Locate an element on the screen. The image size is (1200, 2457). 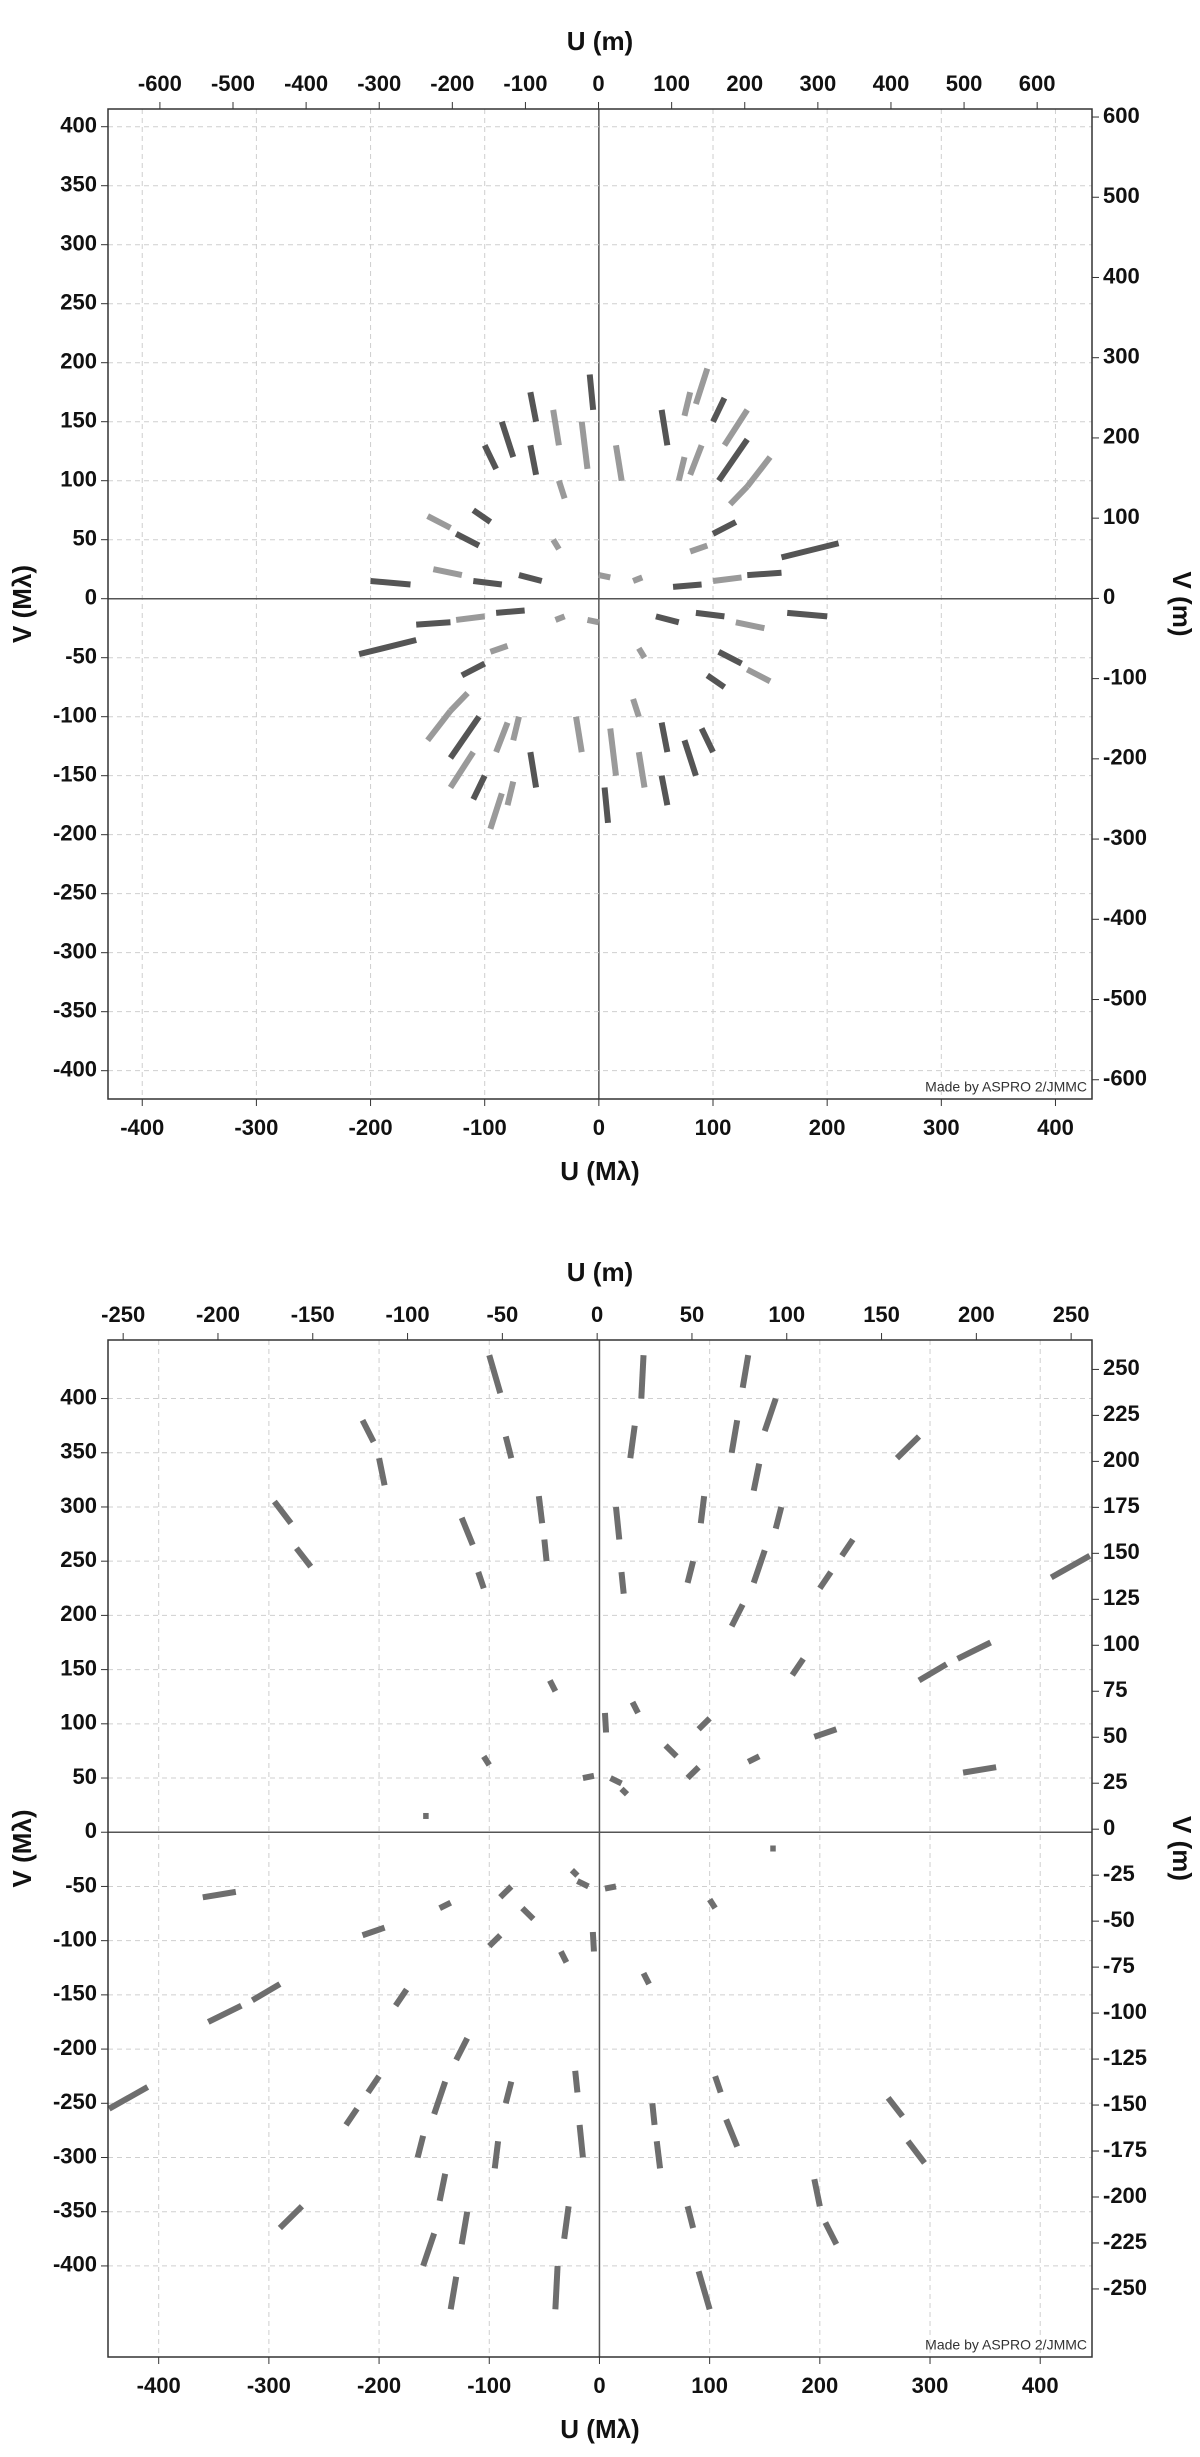
y2-tick-label: -175 is located at coordinates (1125, 2149).